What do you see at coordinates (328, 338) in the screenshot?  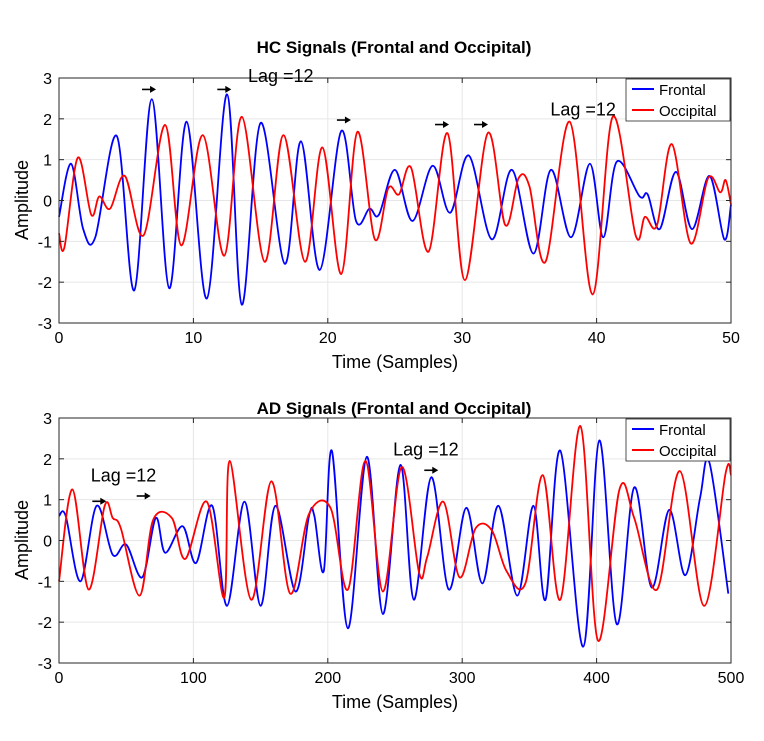 I see `x-tick-label: 20` at bounding box center [328, 338].